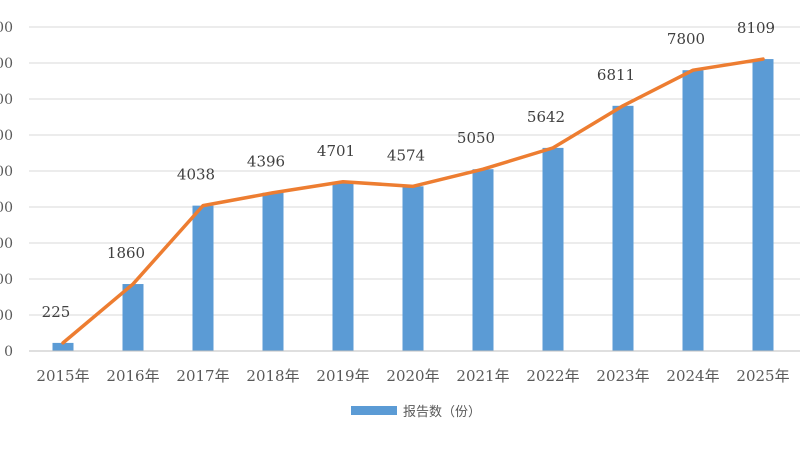 This screenshot has height=454, width=800. I want to click on y-tick-label: 0, so click(8, 352).